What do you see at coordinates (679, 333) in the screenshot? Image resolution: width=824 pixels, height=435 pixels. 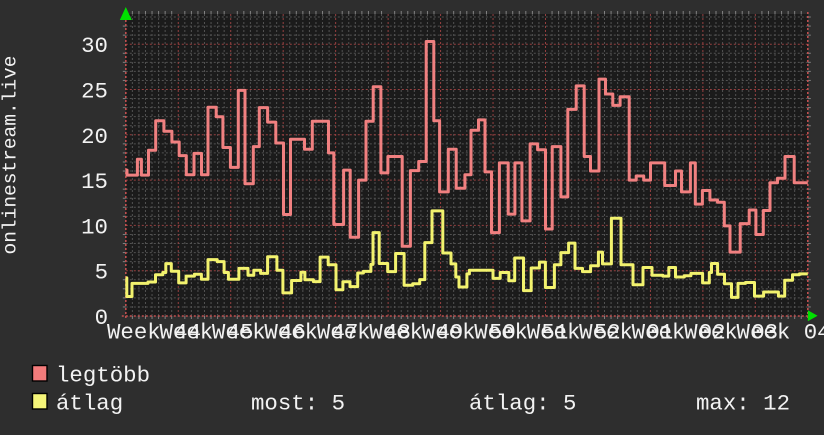 I see `svg-text: Week 02` at bounding box center [679, 333].